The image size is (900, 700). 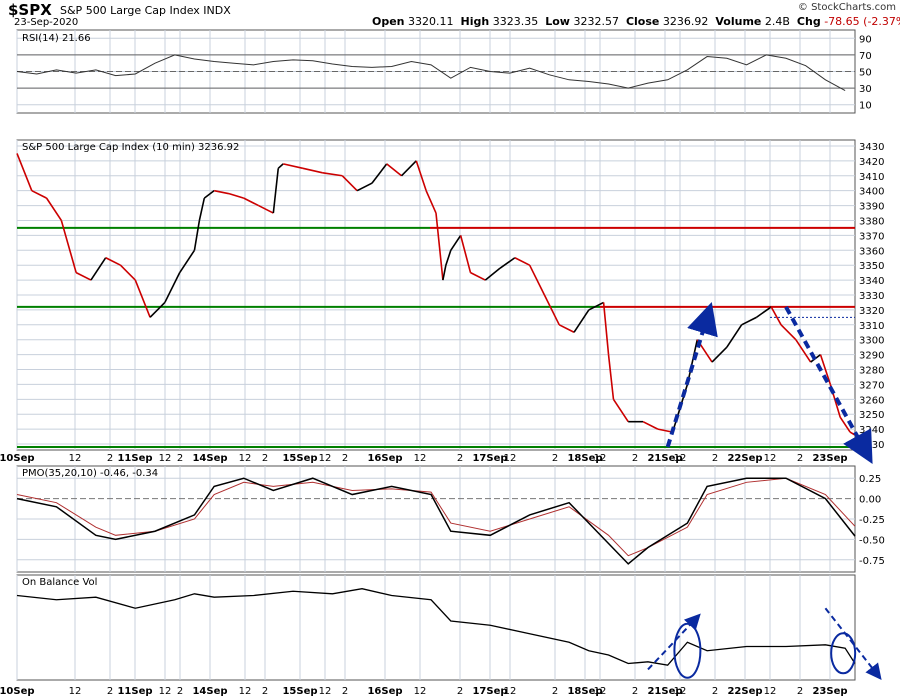 What do you see at coordinates (17, 458) in the screenshot?
I see `xaxis-mid-label: 10Sep` at bounding box center [17, 458].